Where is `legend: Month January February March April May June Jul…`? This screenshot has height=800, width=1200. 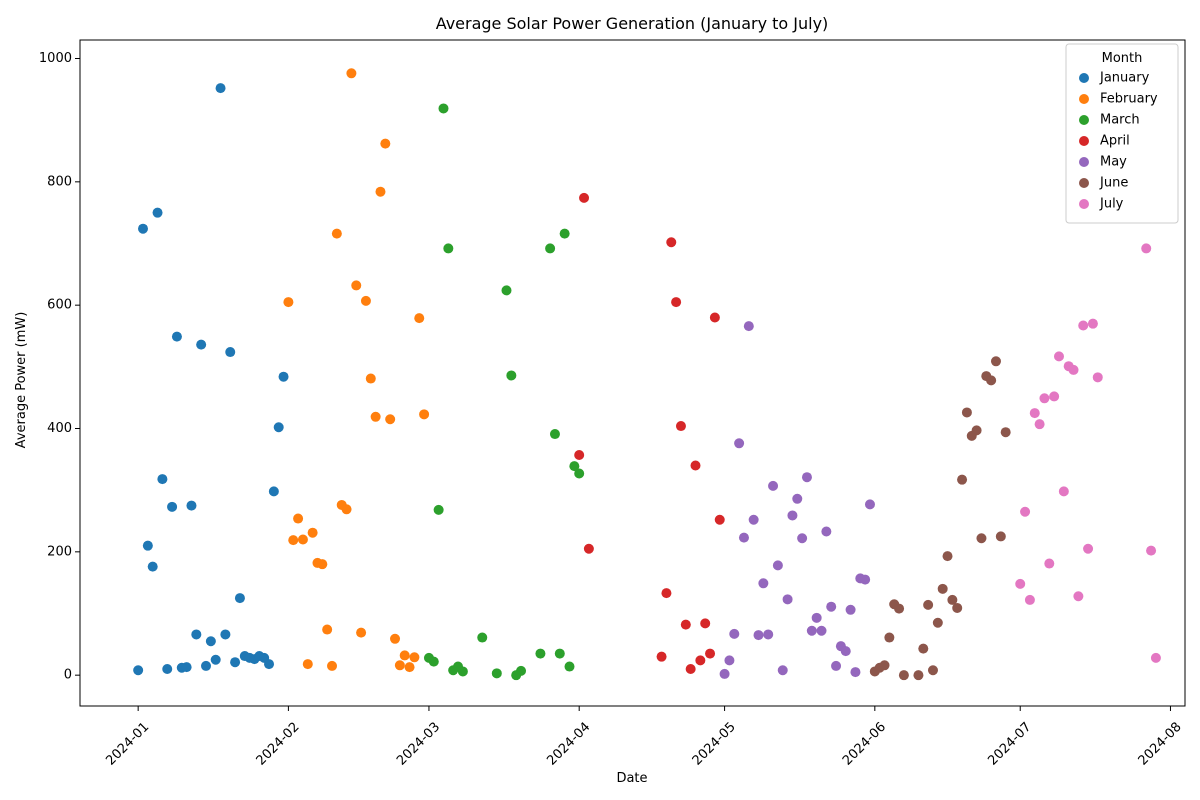 legend: Month January February March April May June Jul… is located at coordinates (1122, 133).